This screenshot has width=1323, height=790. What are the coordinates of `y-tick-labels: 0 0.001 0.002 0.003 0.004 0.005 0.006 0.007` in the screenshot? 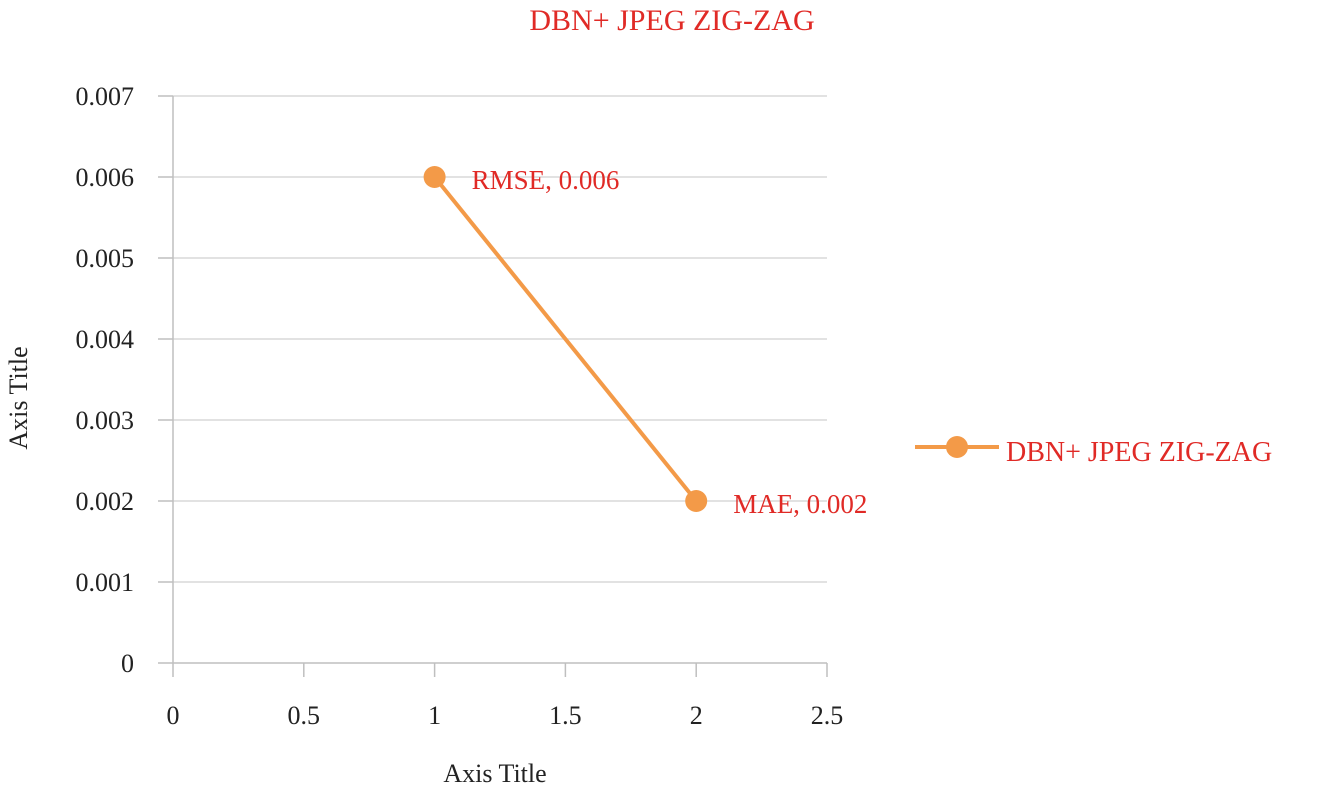 It's located at (105, 380).